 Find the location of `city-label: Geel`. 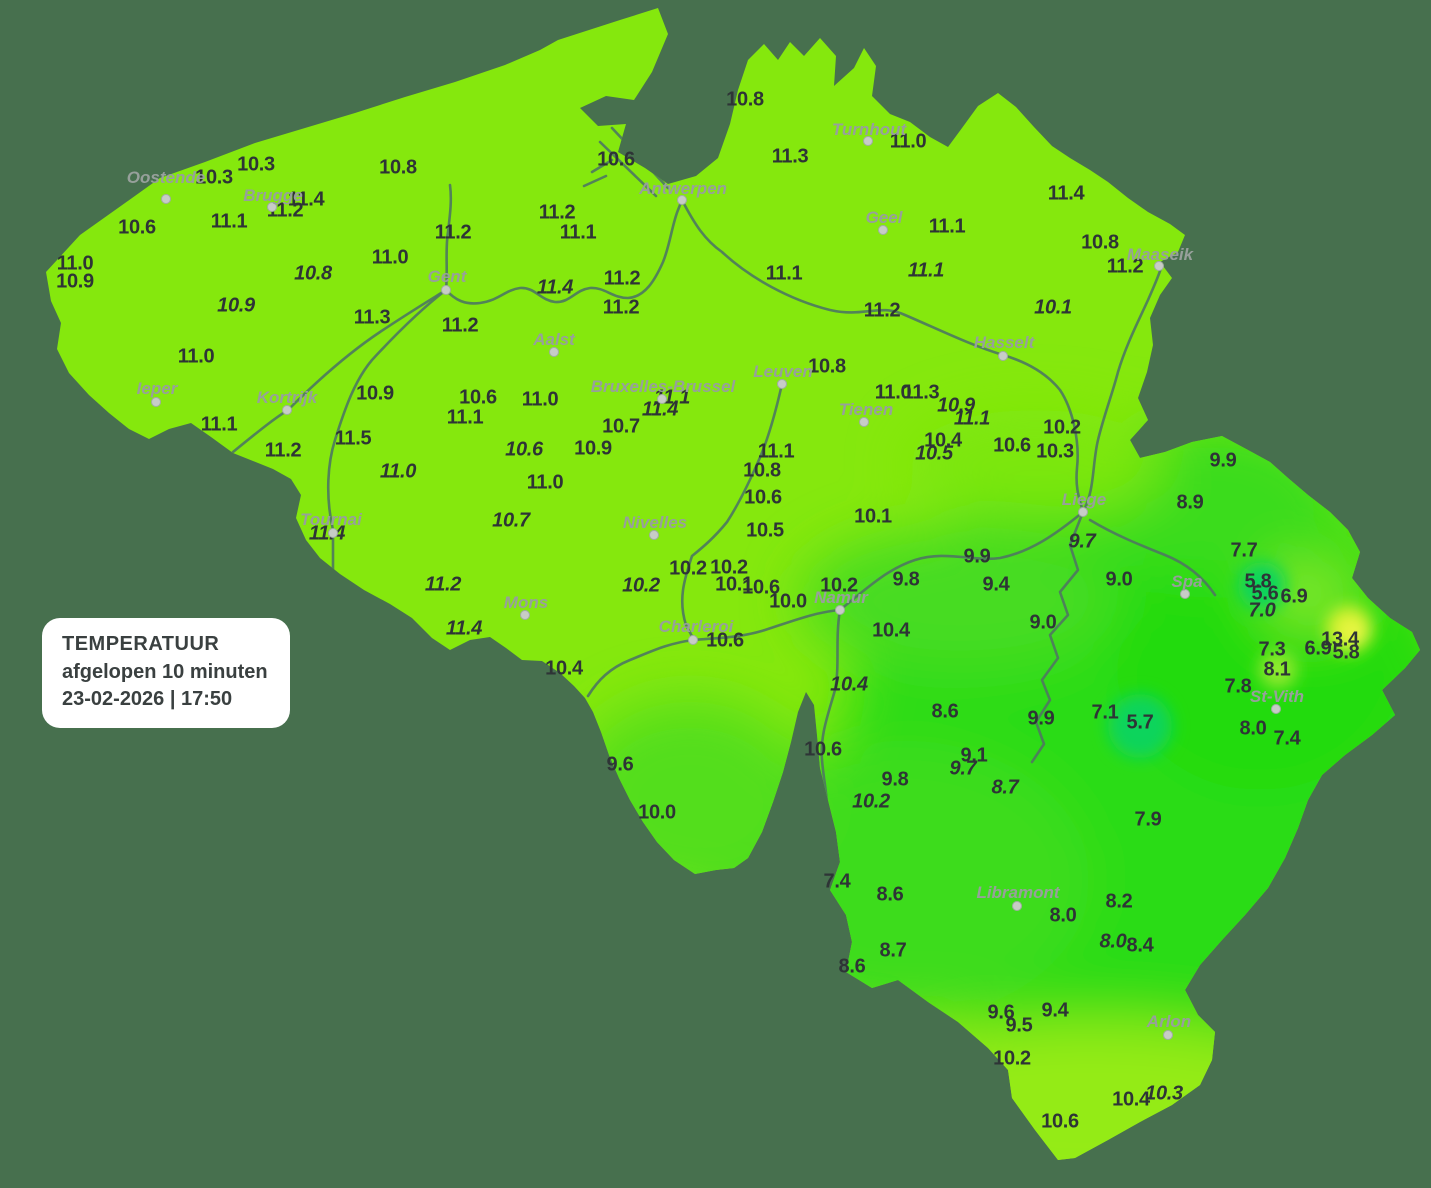

city-label: Geel is located at coordinates (884, 217).